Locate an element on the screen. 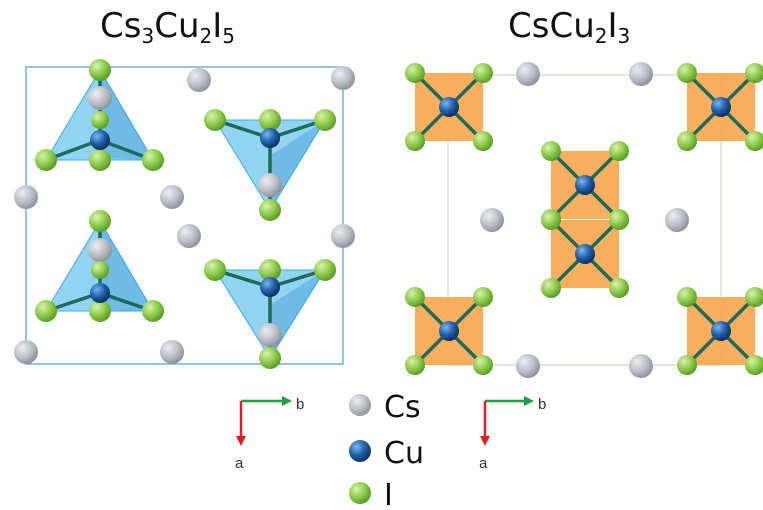 This screenshot has width=763, height=510. legend-cu-label: Cu is located at coordinates (404, 453).